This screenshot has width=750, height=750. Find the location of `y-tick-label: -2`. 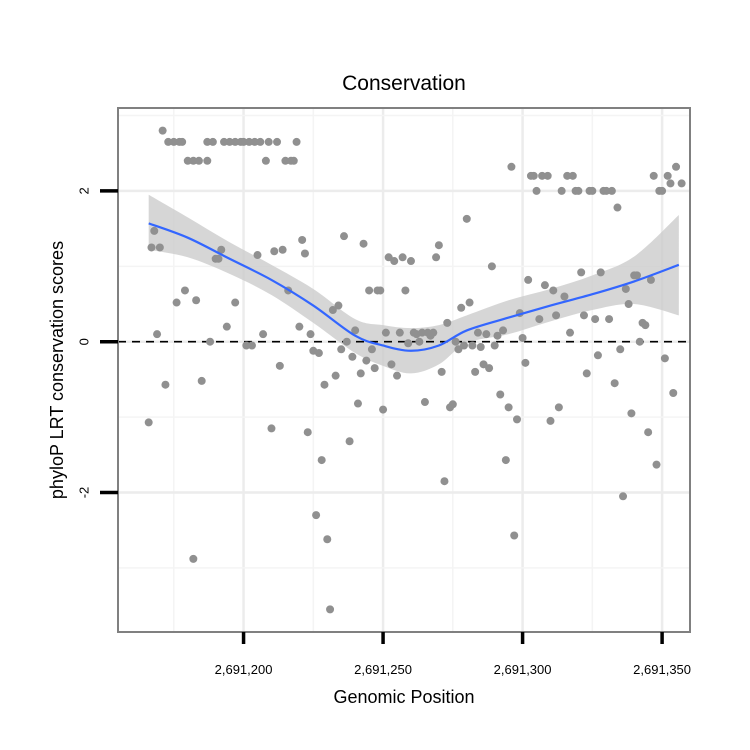

y-tick-label: -2 is located at coordinates (84, 493).